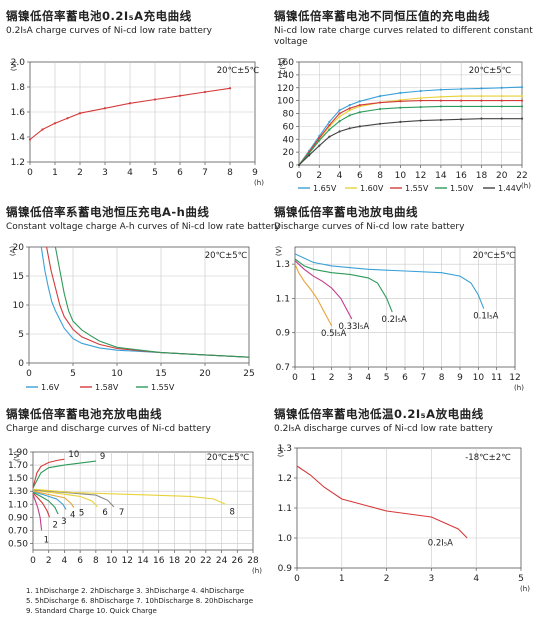 The height and width of the screenshot is (628, 539). I want to click on chart-5-y-tick-label: 1.10, so click(18, 505).